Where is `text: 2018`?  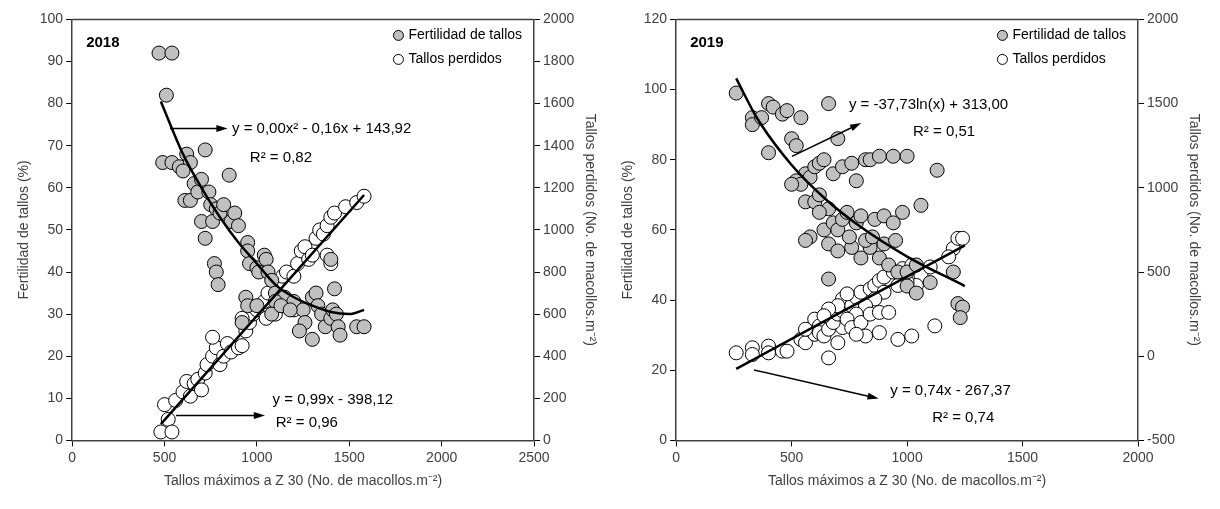 text: 2018 is located at coordinates (103, 42).